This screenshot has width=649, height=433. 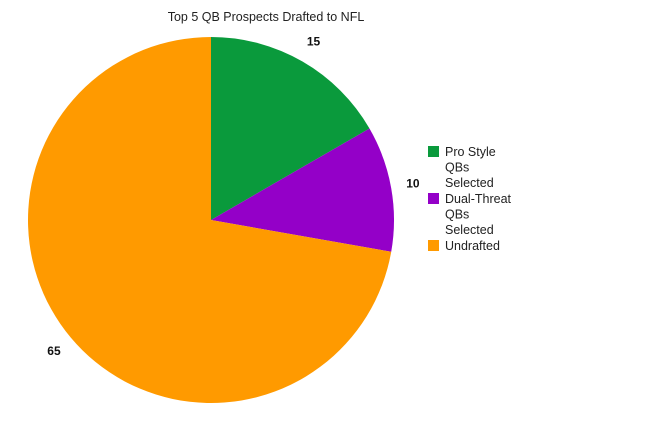 I want to click on legend-entry-2: Dual-Threat QBs Selected, so click(x=470, y=214).